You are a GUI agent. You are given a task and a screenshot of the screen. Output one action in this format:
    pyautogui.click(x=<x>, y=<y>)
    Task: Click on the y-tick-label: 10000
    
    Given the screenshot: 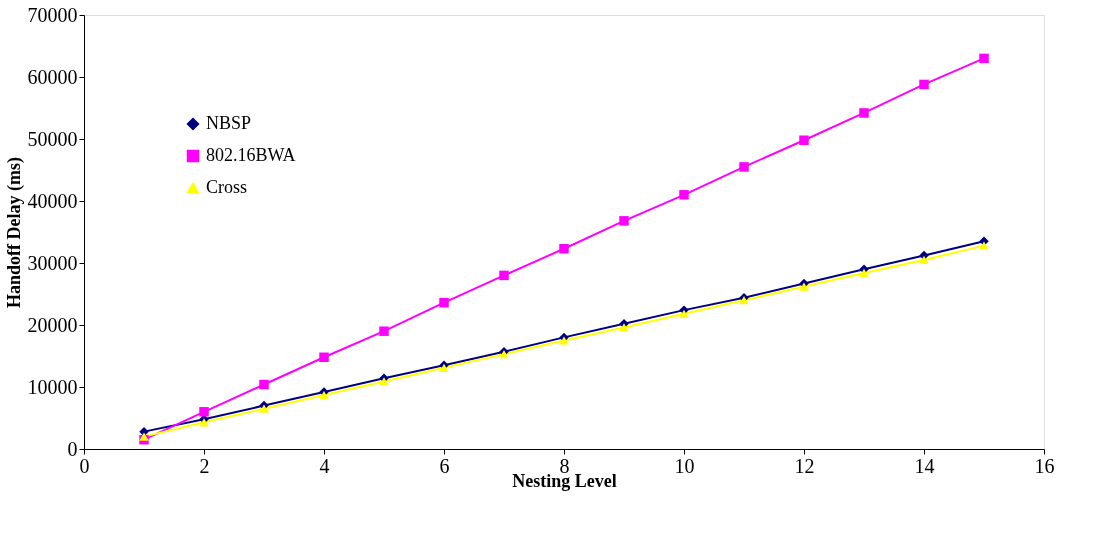 What is the action you would take?
    pyautogui.click(x=52, y=386)
    